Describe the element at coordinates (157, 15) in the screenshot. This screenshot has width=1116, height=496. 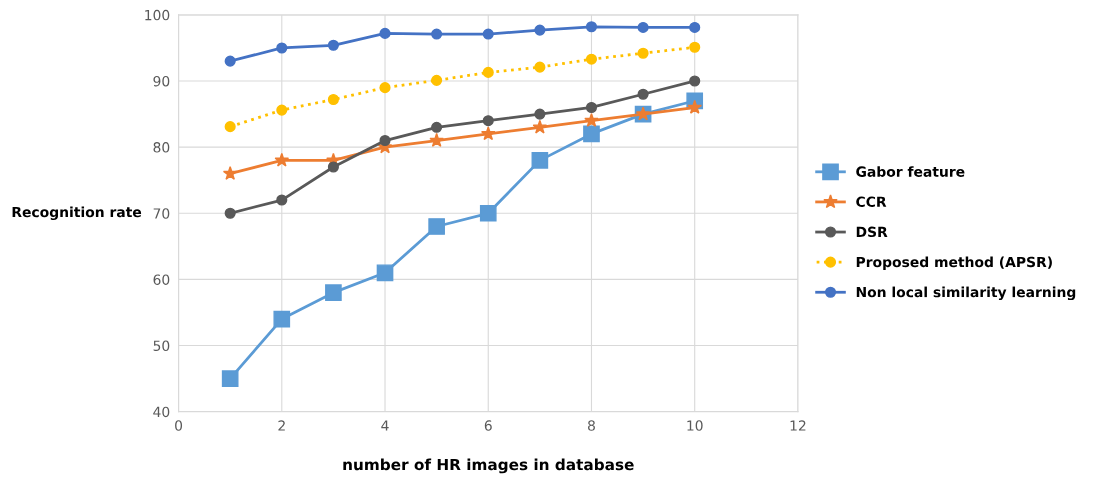
I see `y-tick-label: 100` at that location.